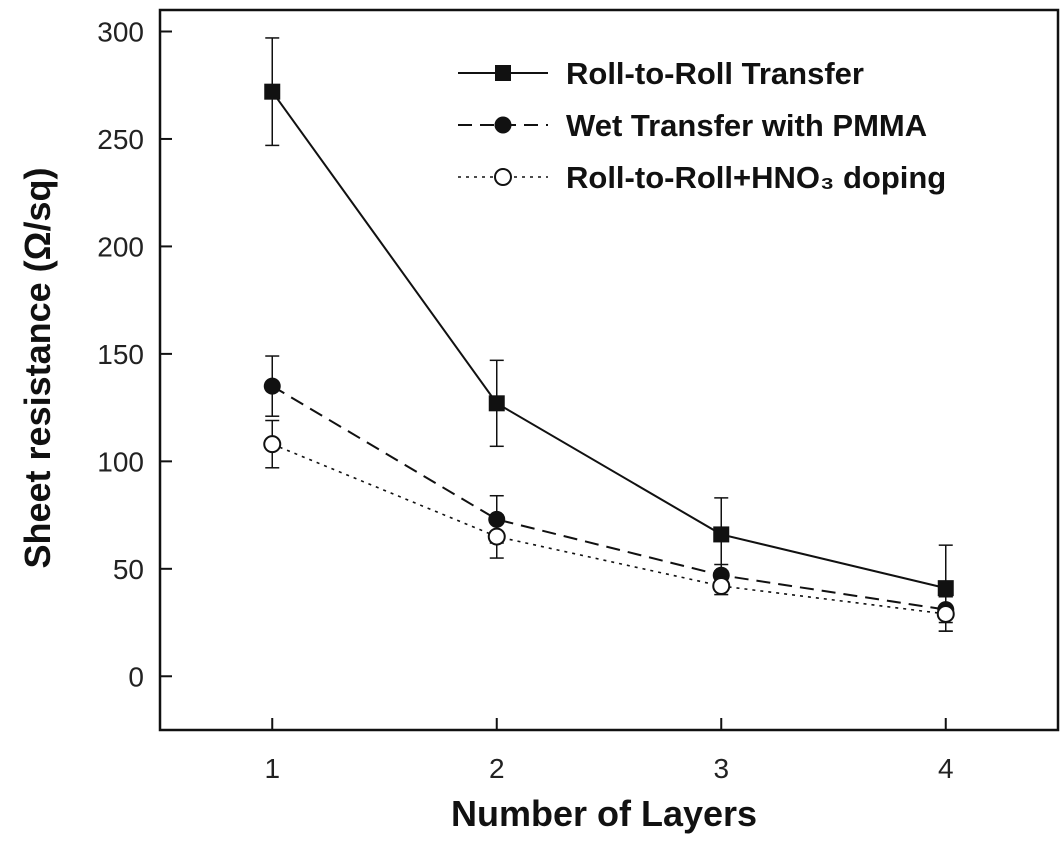 The height and width of the screenshot is (845, 1062). What do you see at coordinates (497, 768) in the screenshot?
I see `x-tick-label: 2` at bounding box center [497, 768].